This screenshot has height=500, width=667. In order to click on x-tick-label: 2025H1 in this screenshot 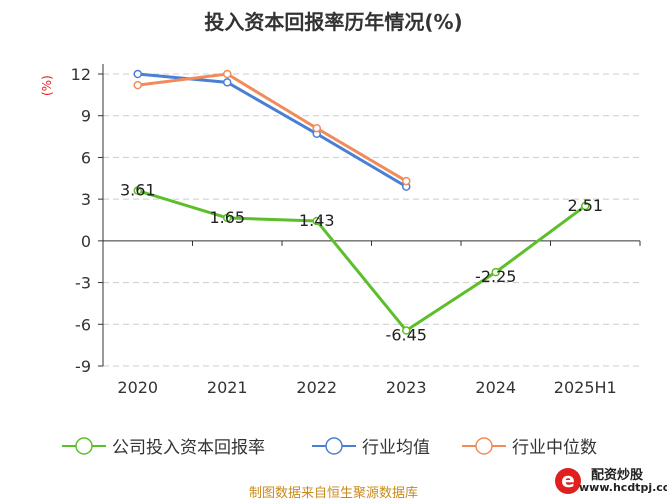, I will do `click(585, 387)`.